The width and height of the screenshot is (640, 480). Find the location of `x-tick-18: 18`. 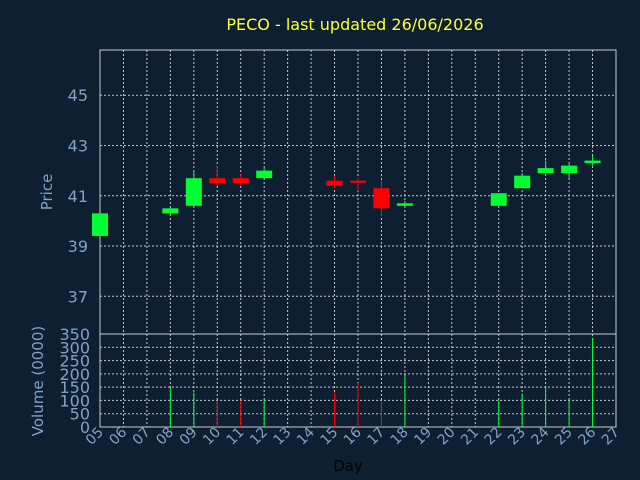

x-tick-18: 18 is located at coordinates (400, 437).